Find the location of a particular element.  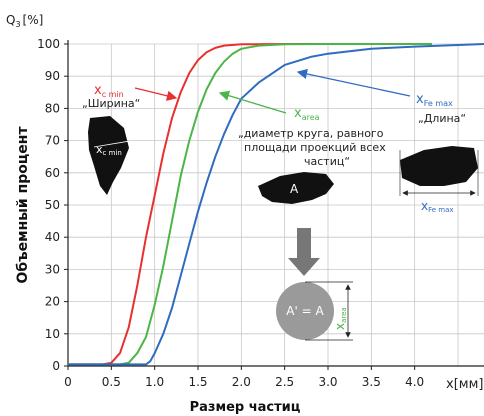

y-tick-label: 100 is located at coordinates (48, 44).